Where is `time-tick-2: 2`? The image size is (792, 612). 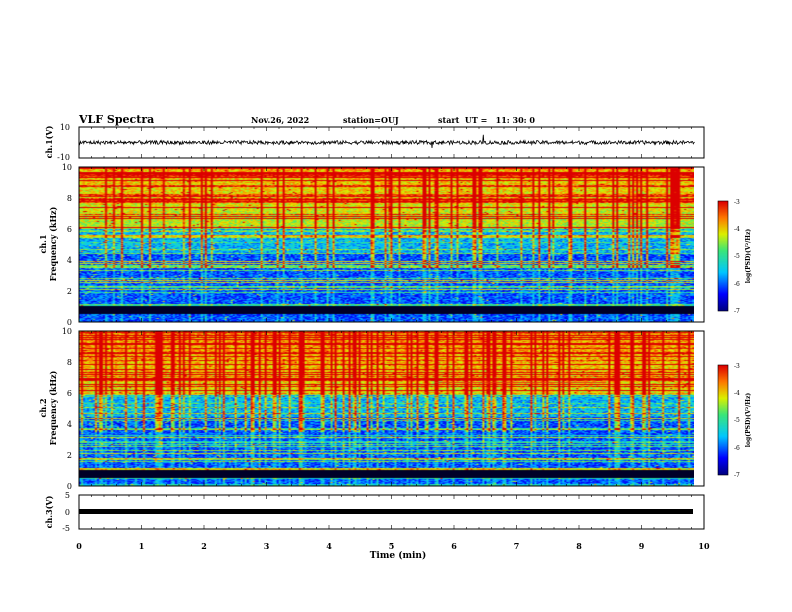 time-tick-2: 2 is located at coordinates (204, 546).